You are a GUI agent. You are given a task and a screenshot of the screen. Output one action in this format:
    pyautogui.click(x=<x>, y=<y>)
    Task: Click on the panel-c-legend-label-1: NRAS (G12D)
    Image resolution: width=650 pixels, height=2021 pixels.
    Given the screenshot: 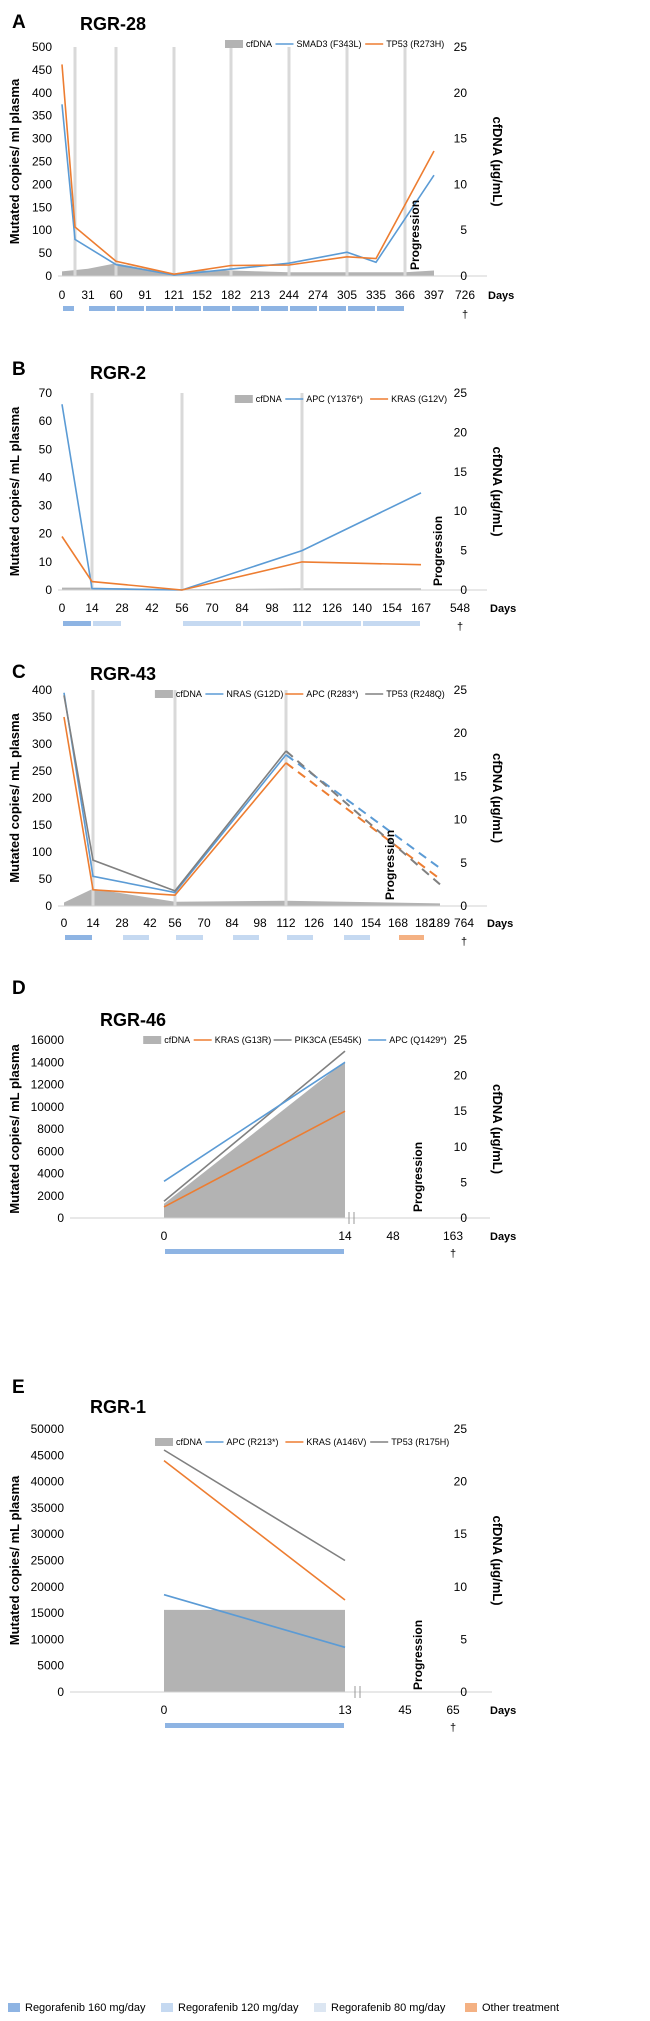 What is the action you would take?
    pyautogui.click(x=254, y=694)
    